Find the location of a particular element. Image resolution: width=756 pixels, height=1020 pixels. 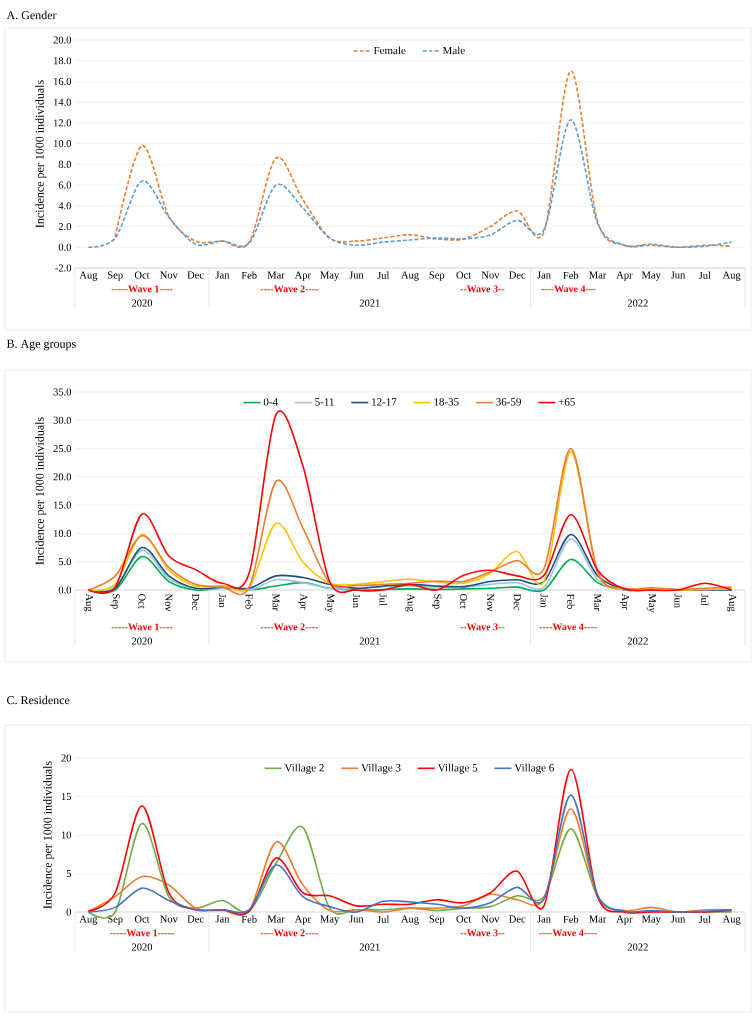

legend-label: +65 is located at coordinates (566, 402).